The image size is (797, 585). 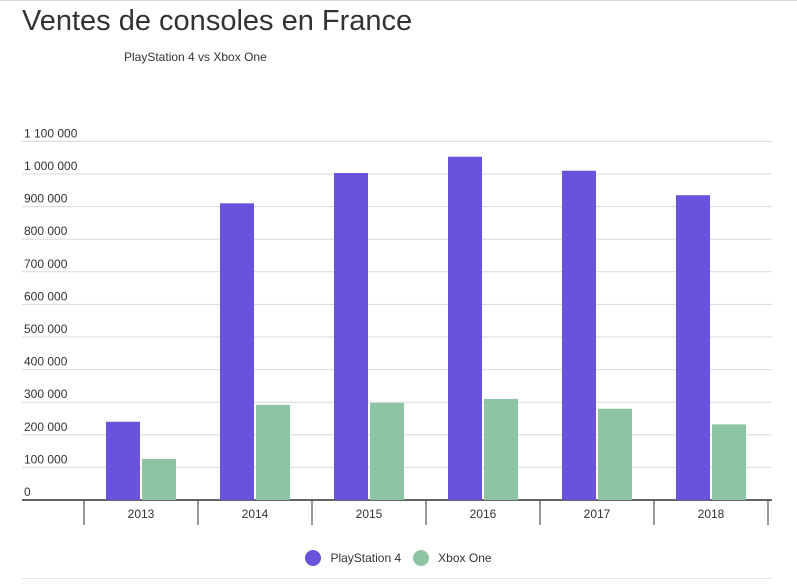 What do you see at coordinates (51, 133) in the screenshot?
I see `y-tick-label: 1 100 000` at bounding box center [51, 133].